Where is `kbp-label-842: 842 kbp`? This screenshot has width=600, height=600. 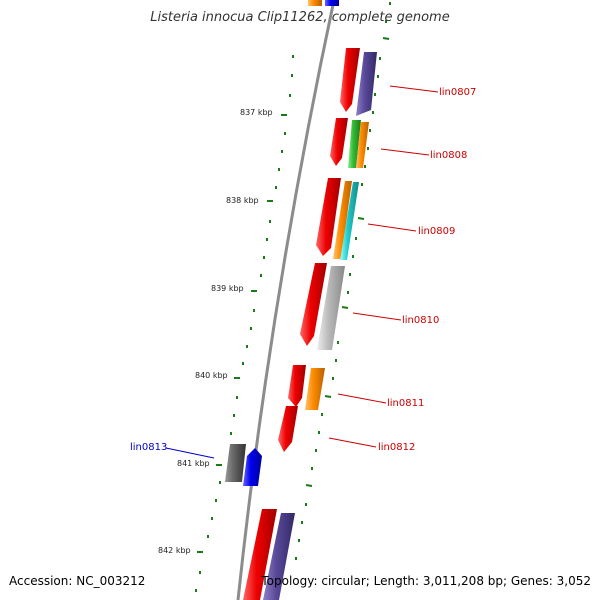
kbp-label-842: 842 kbp is located at coordinates (174, 550).